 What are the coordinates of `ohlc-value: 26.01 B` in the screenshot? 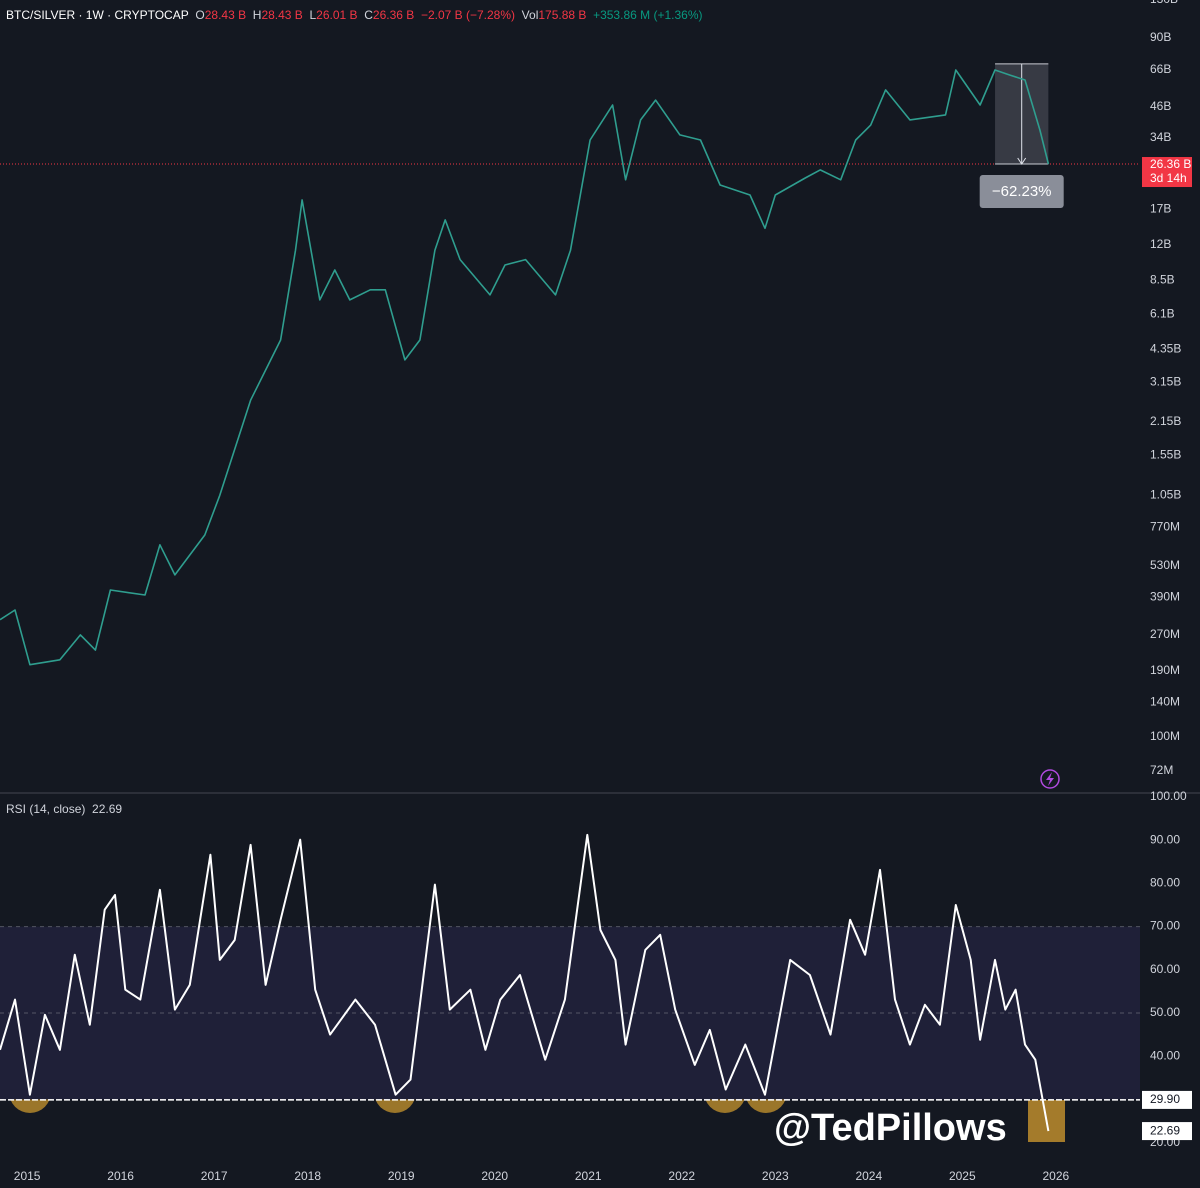 It's located at (337, 15).